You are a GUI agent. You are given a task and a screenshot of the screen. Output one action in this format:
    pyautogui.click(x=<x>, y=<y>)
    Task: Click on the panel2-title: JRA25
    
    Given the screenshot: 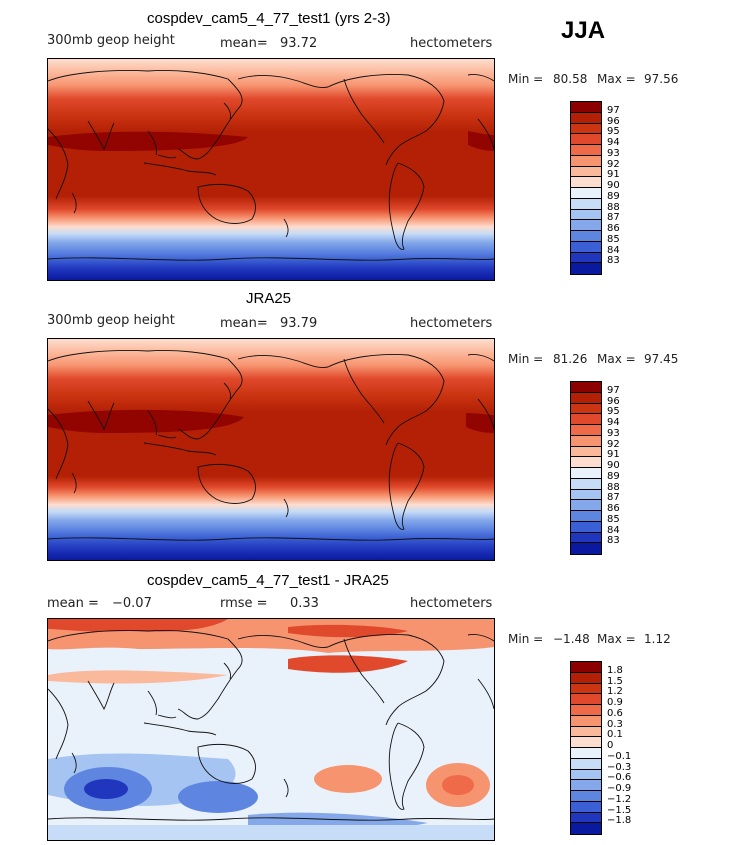 What is the action you would take?
    pyautogui.click(x=269, y=298)
    